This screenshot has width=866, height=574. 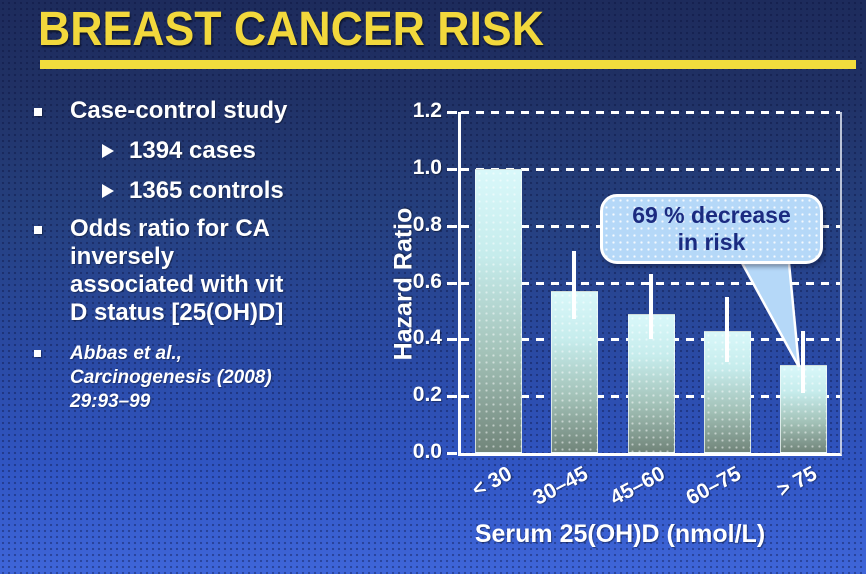 What do you see at coordinates (637, 486) in the screenshot?
I see `x-tick-label: 45–60` at bounding box center [637, 486].